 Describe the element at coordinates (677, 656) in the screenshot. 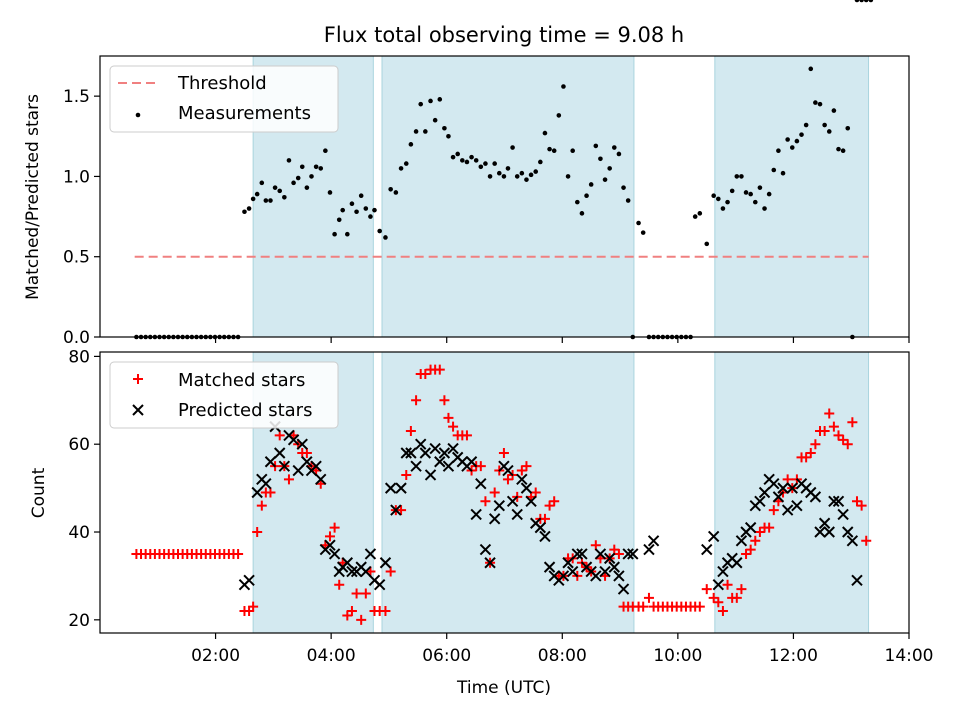

I see `x-tick-label: 10:00` at that location.